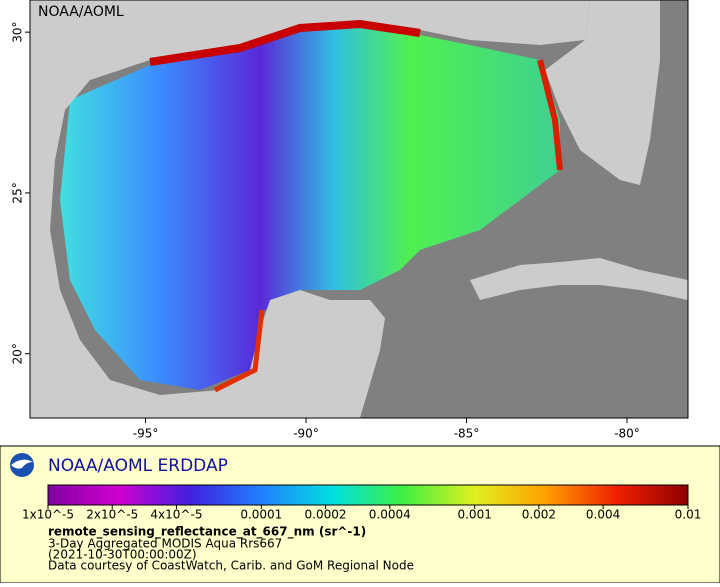 Image resolution: width=720 pixels, height=587 pixels. Describe the element at coordinates (688, 515) in the screenshot. I see `colorbar-tick-label: 0.01` at that location.